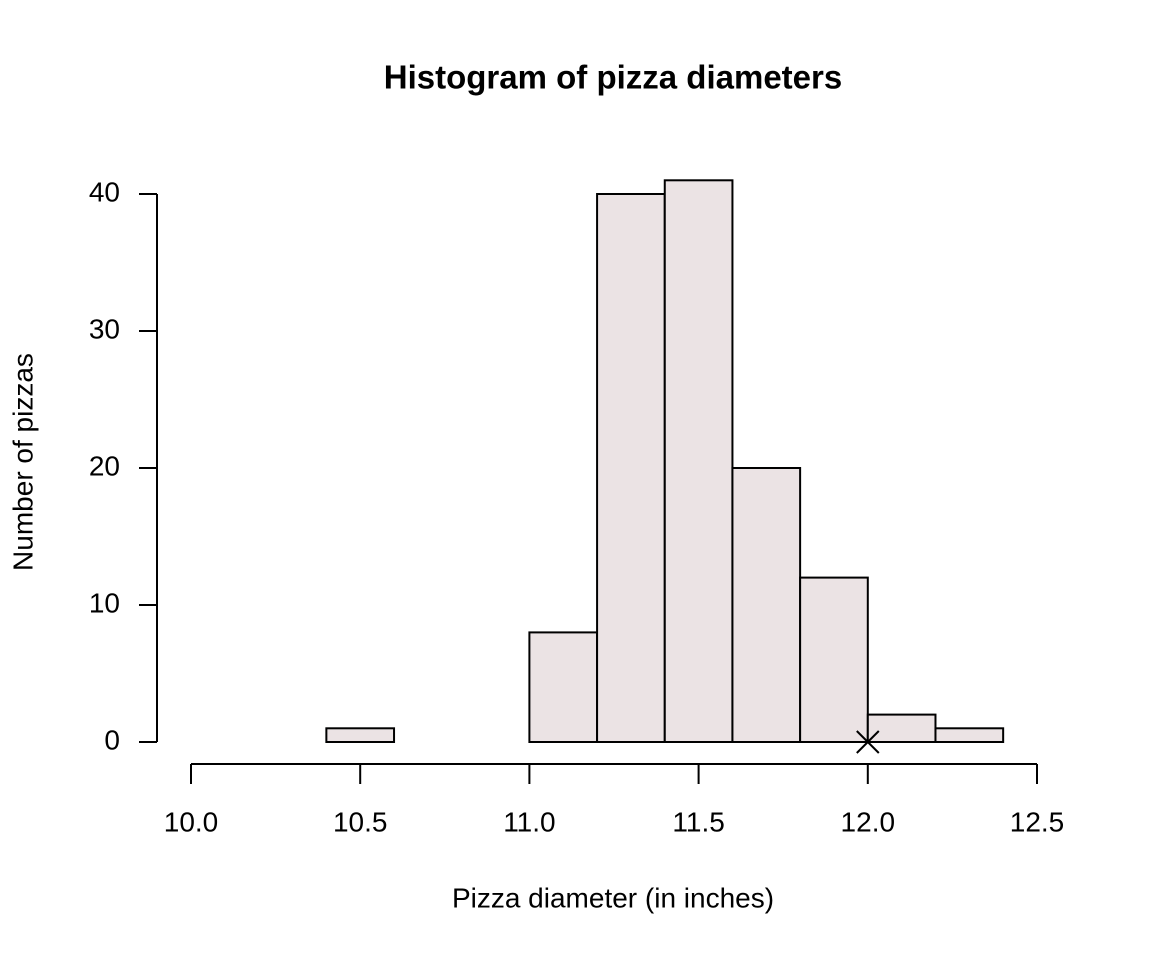  What do you see at coordinates (613, 77) in the screenshot?
I see `chart-title: Histogram of pizza diameters` at bounding box center [613, 77].